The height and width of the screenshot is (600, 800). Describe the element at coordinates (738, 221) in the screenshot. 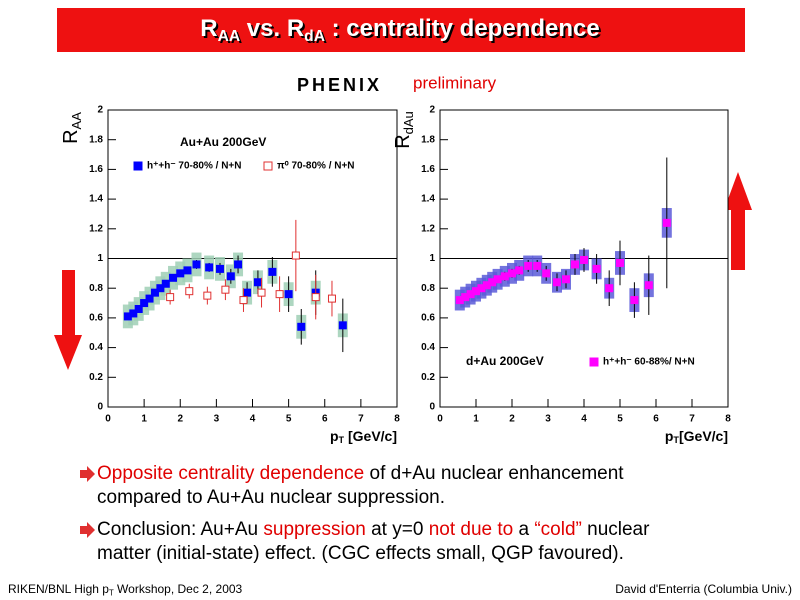

I see `up-arrow` at that location.